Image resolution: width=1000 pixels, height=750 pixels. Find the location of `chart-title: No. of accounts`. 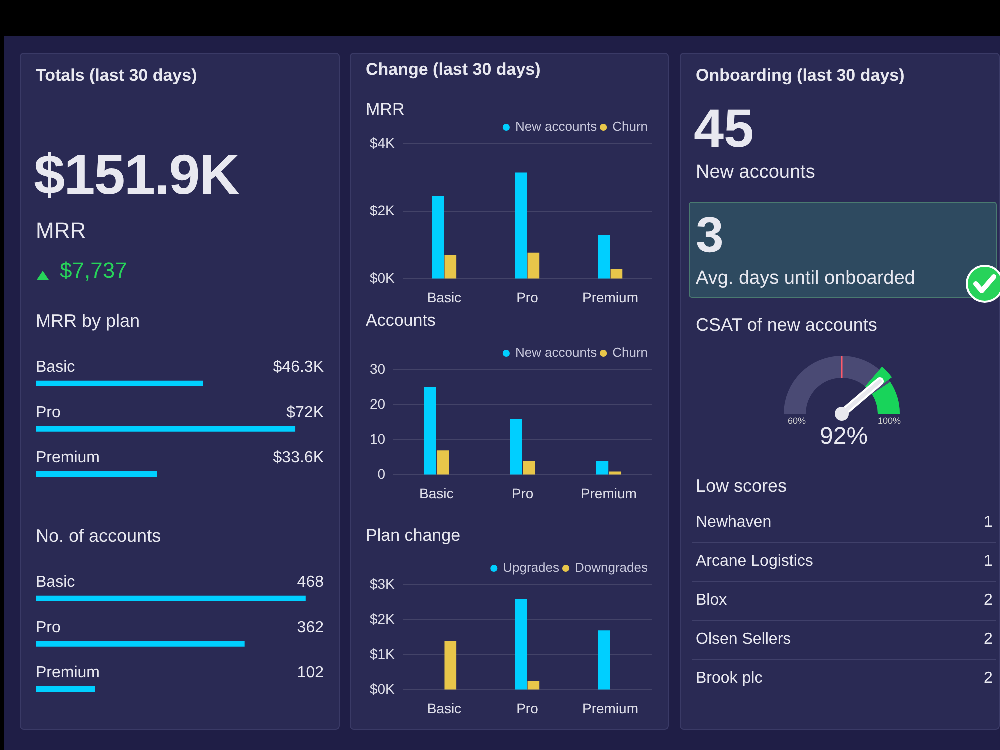

chart-title: No. of accounts is located at coordinates (99, 536).